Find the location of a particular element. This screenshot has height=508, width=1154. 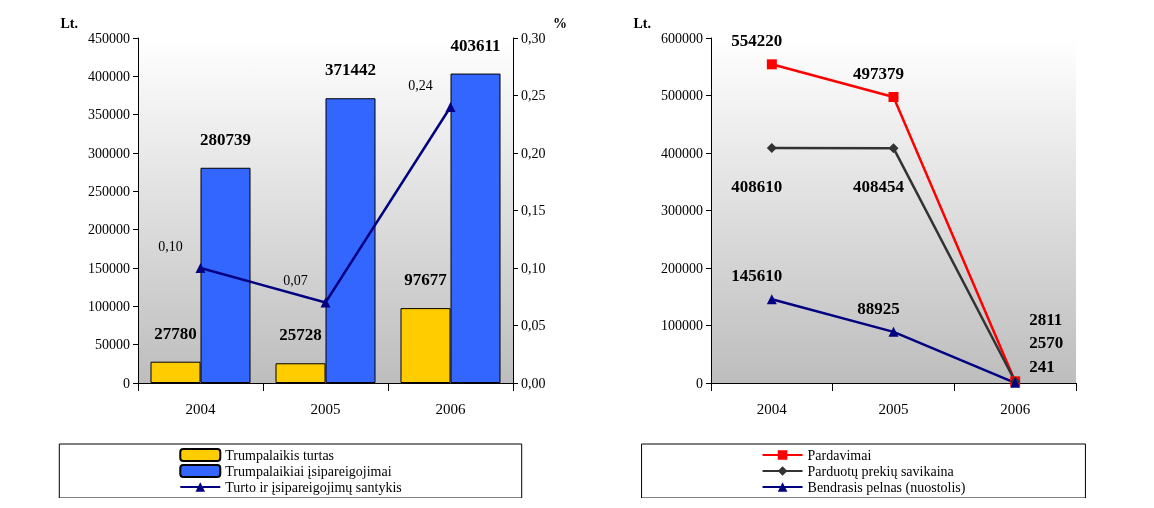

legend-label: Turto ir įsipareigojimų santykis is located at coordinates (313, 487).